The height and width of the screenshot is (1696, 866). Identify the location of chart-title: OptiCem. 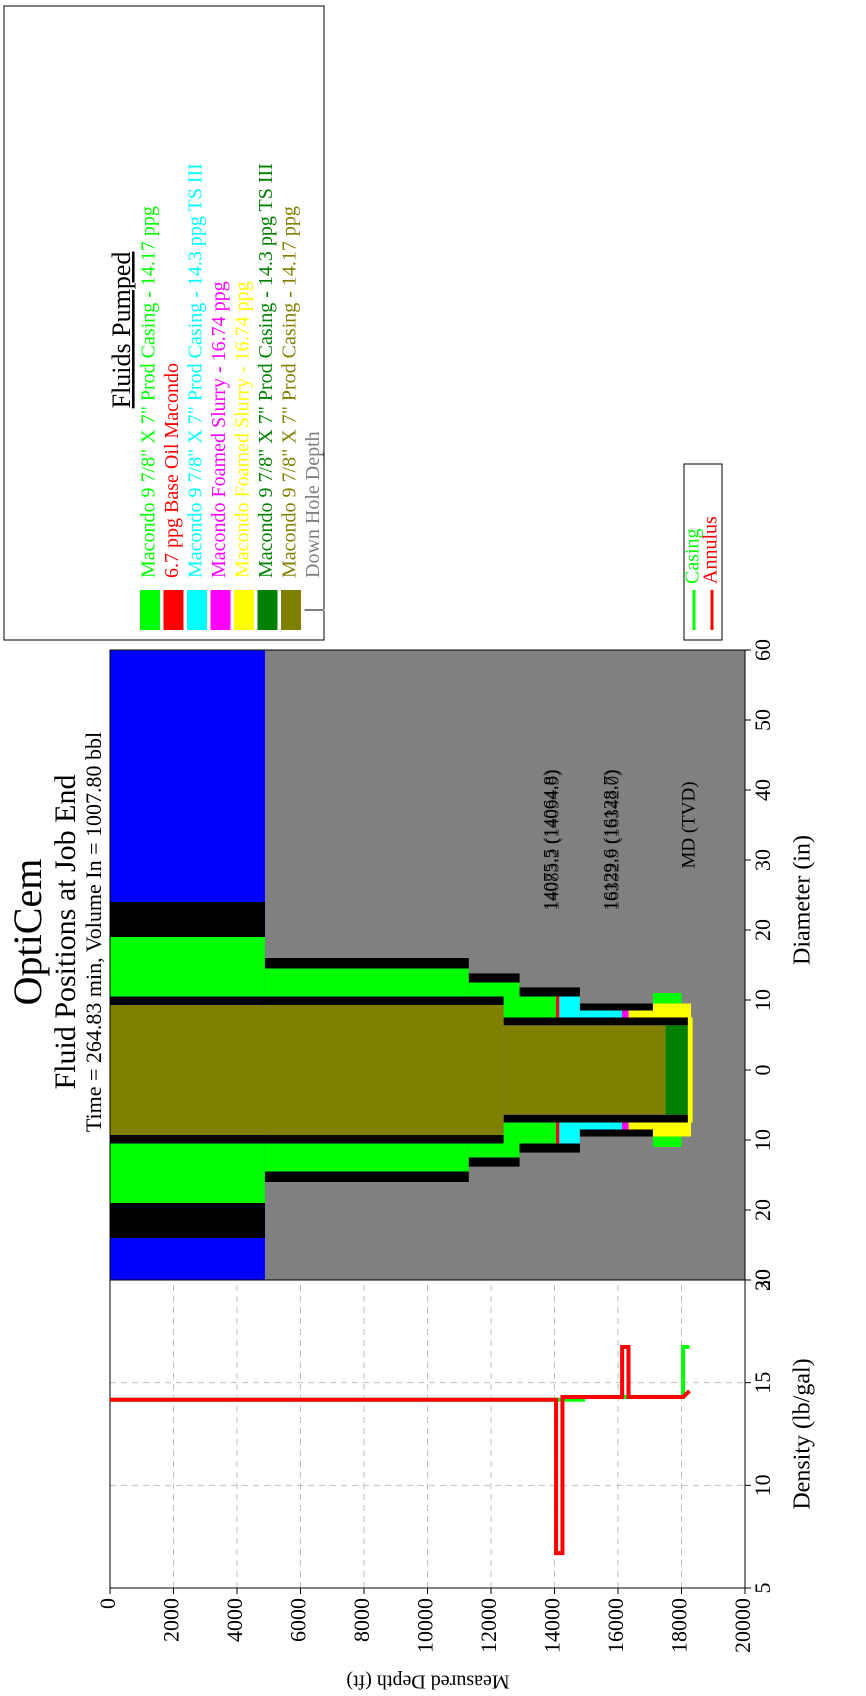
(27, 932).